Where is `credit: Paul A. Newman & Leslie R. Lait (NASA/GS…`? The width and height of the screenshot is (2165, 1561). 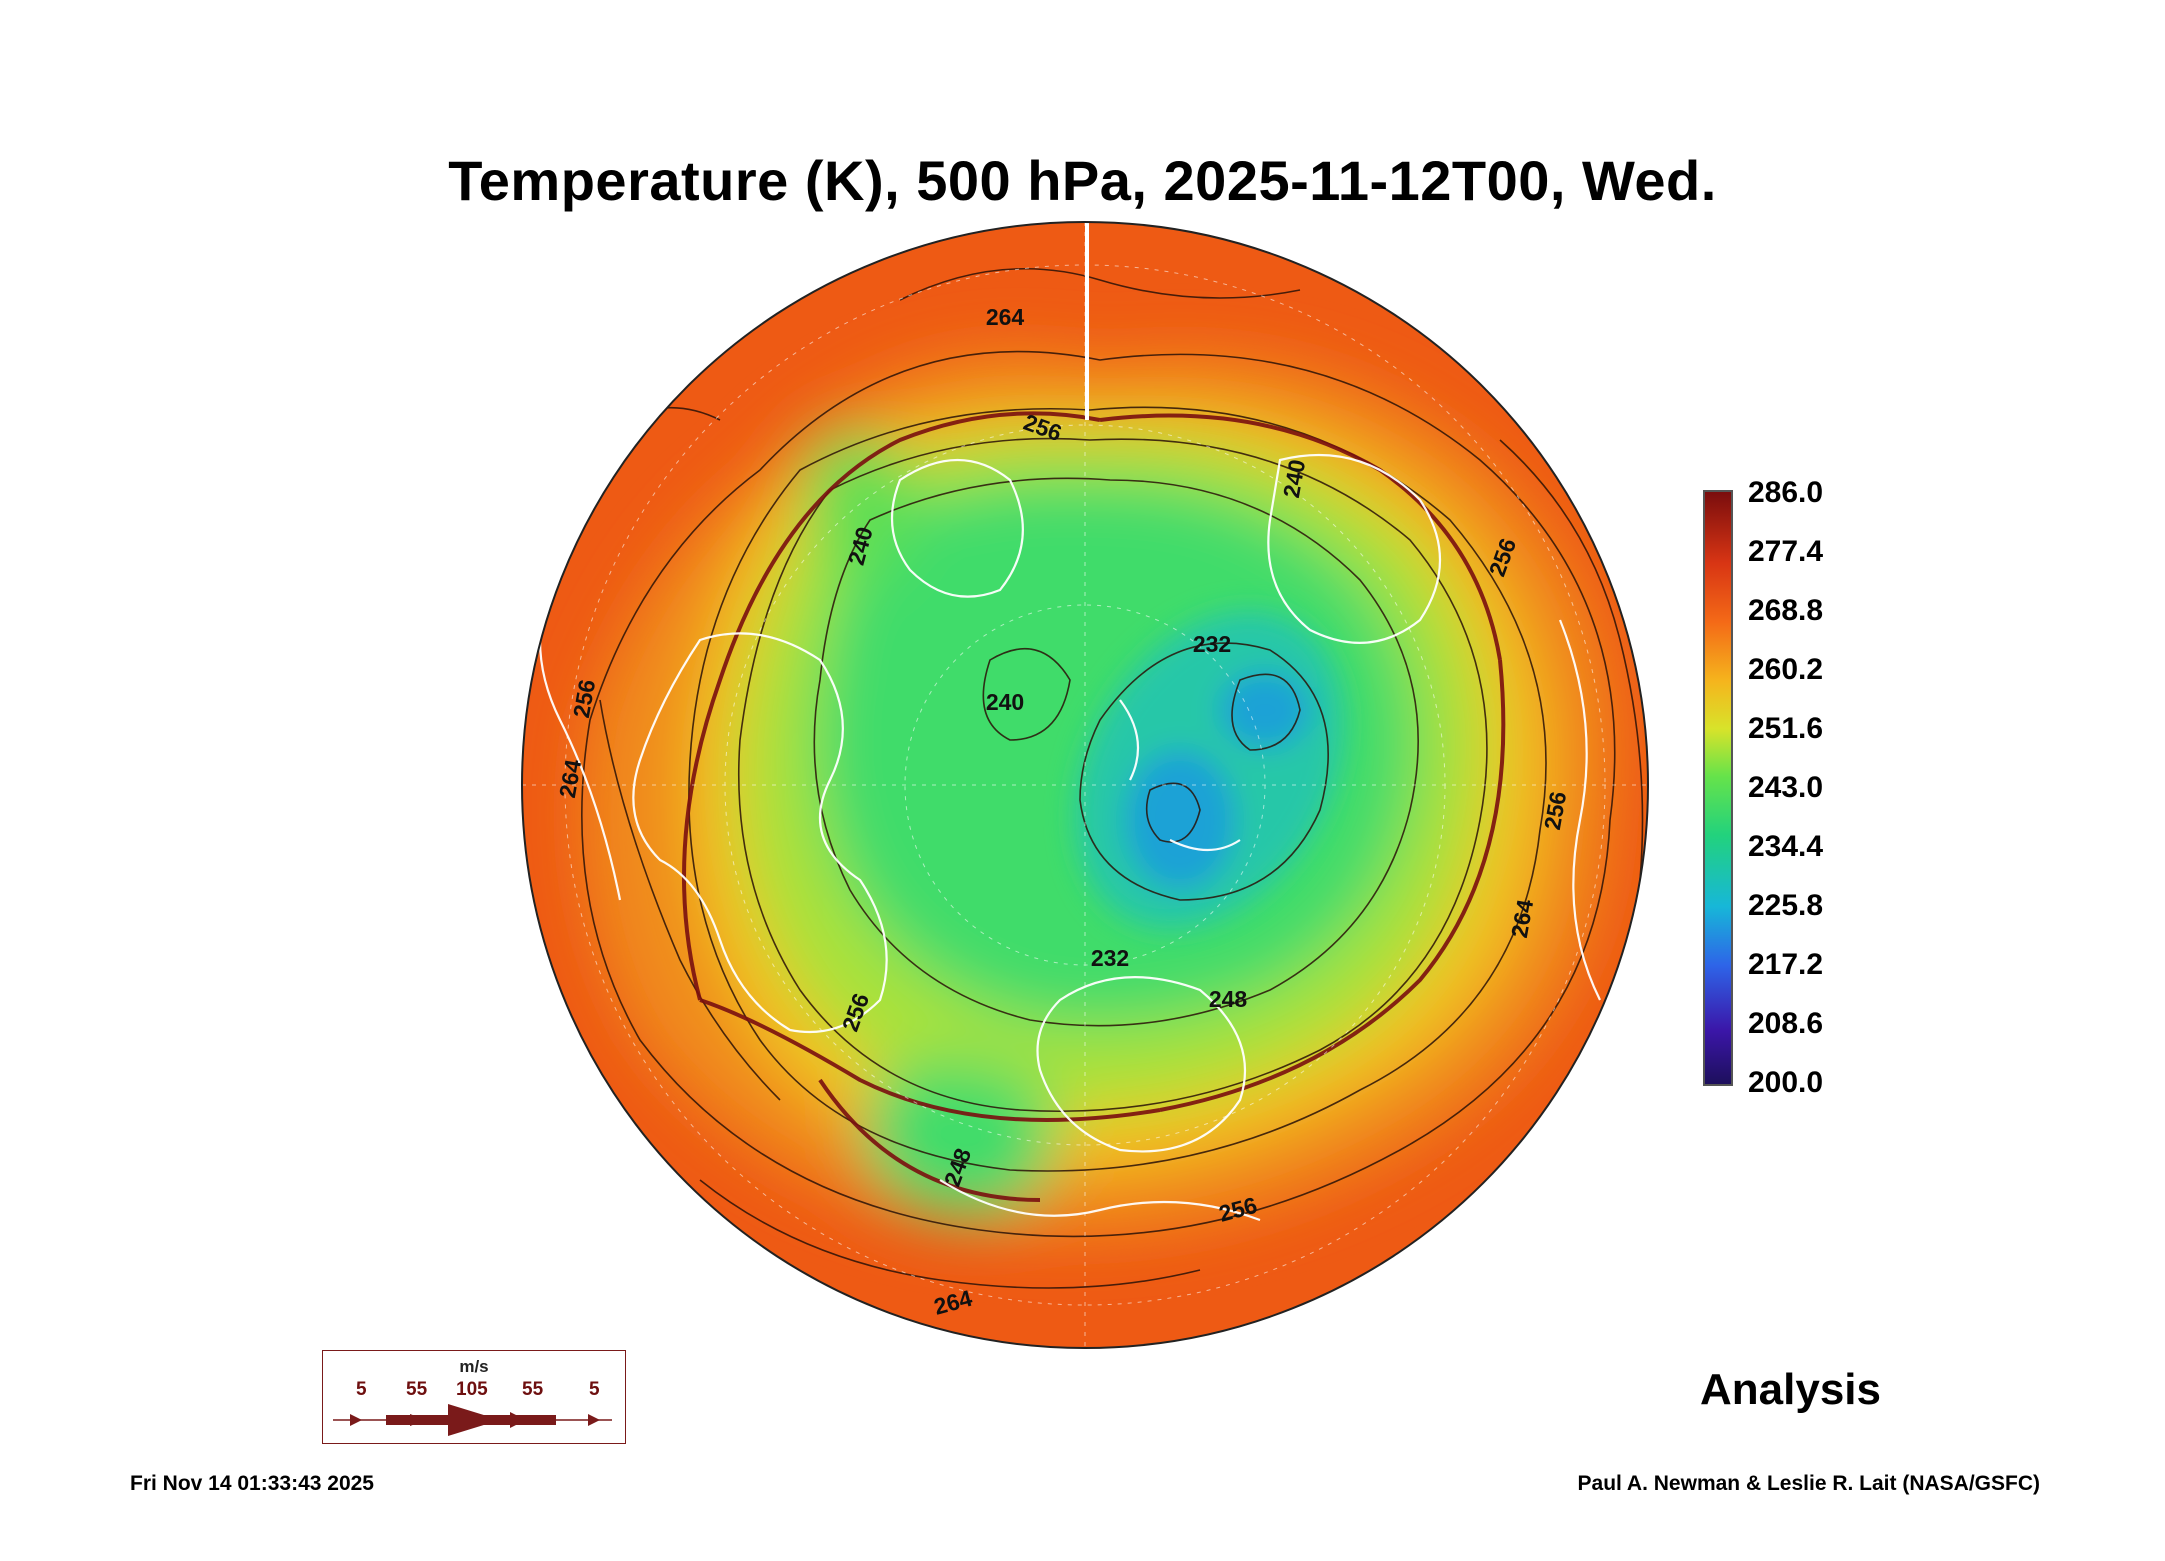 credit: Paul A. Newman & Leslie R. Lait (NASA/GS… is located at coordinates (1808, 1483).